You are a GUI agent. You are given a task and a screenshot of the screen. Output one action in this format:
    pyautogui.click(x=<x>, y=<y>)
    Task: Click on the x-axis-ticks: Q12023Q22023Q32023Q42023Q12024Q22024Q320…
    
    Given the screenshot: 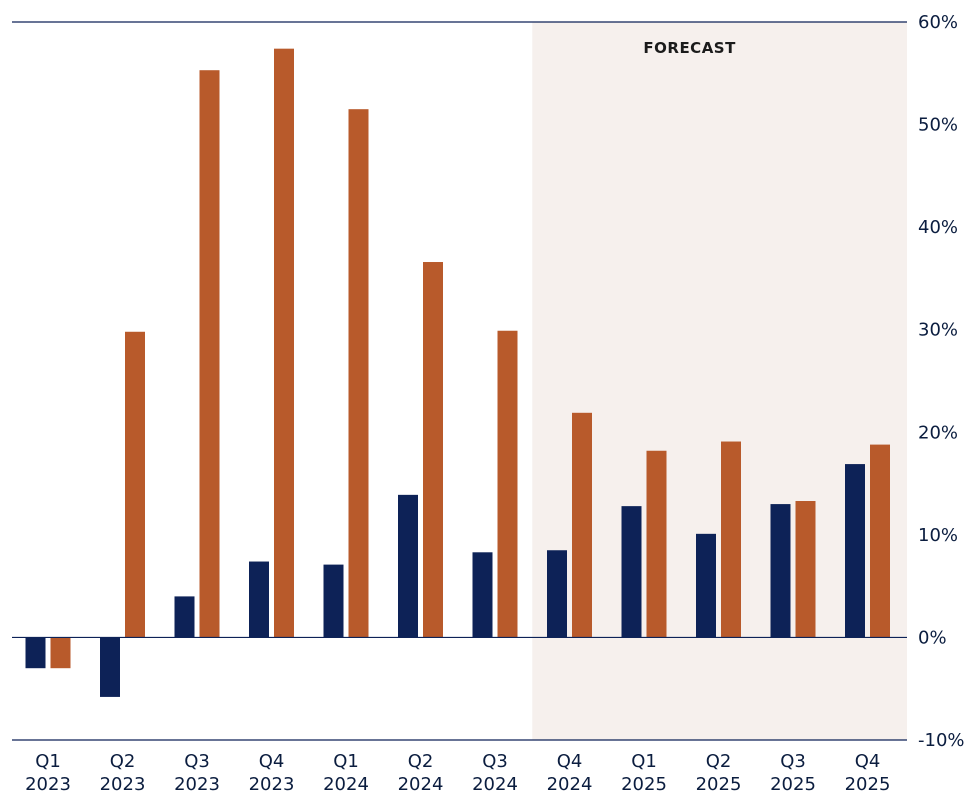 What is the action you would take?
    pyautogui.click(x=457, y=773)
    